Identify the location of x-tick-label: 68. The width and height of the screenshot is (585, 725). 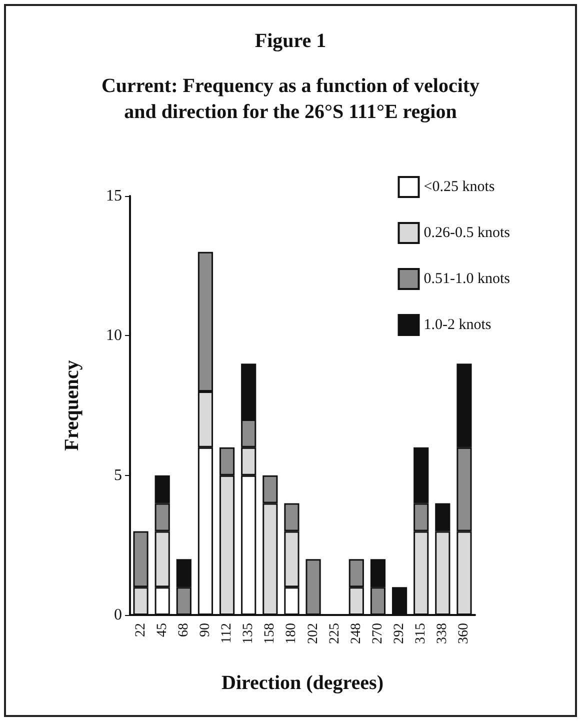
(184, 630).